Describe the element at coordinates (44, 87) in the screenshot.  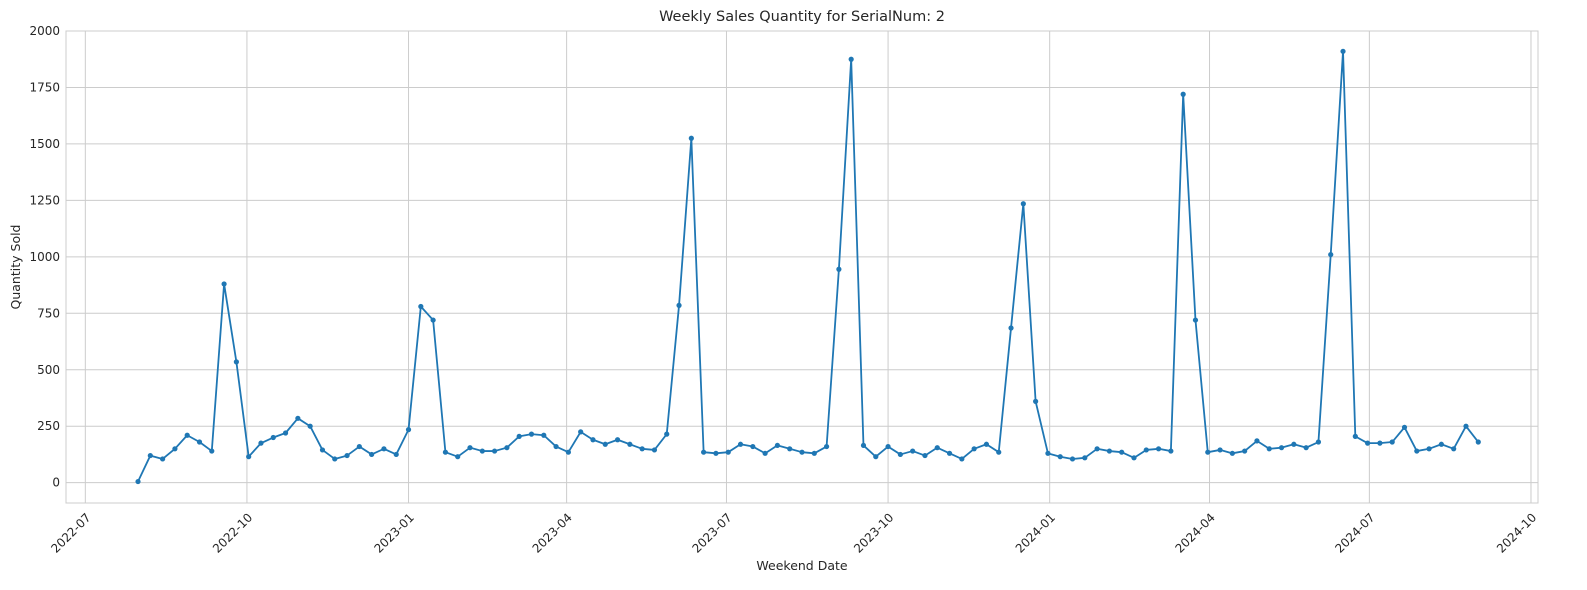
I see `y-tick-label: 1750` at that location.